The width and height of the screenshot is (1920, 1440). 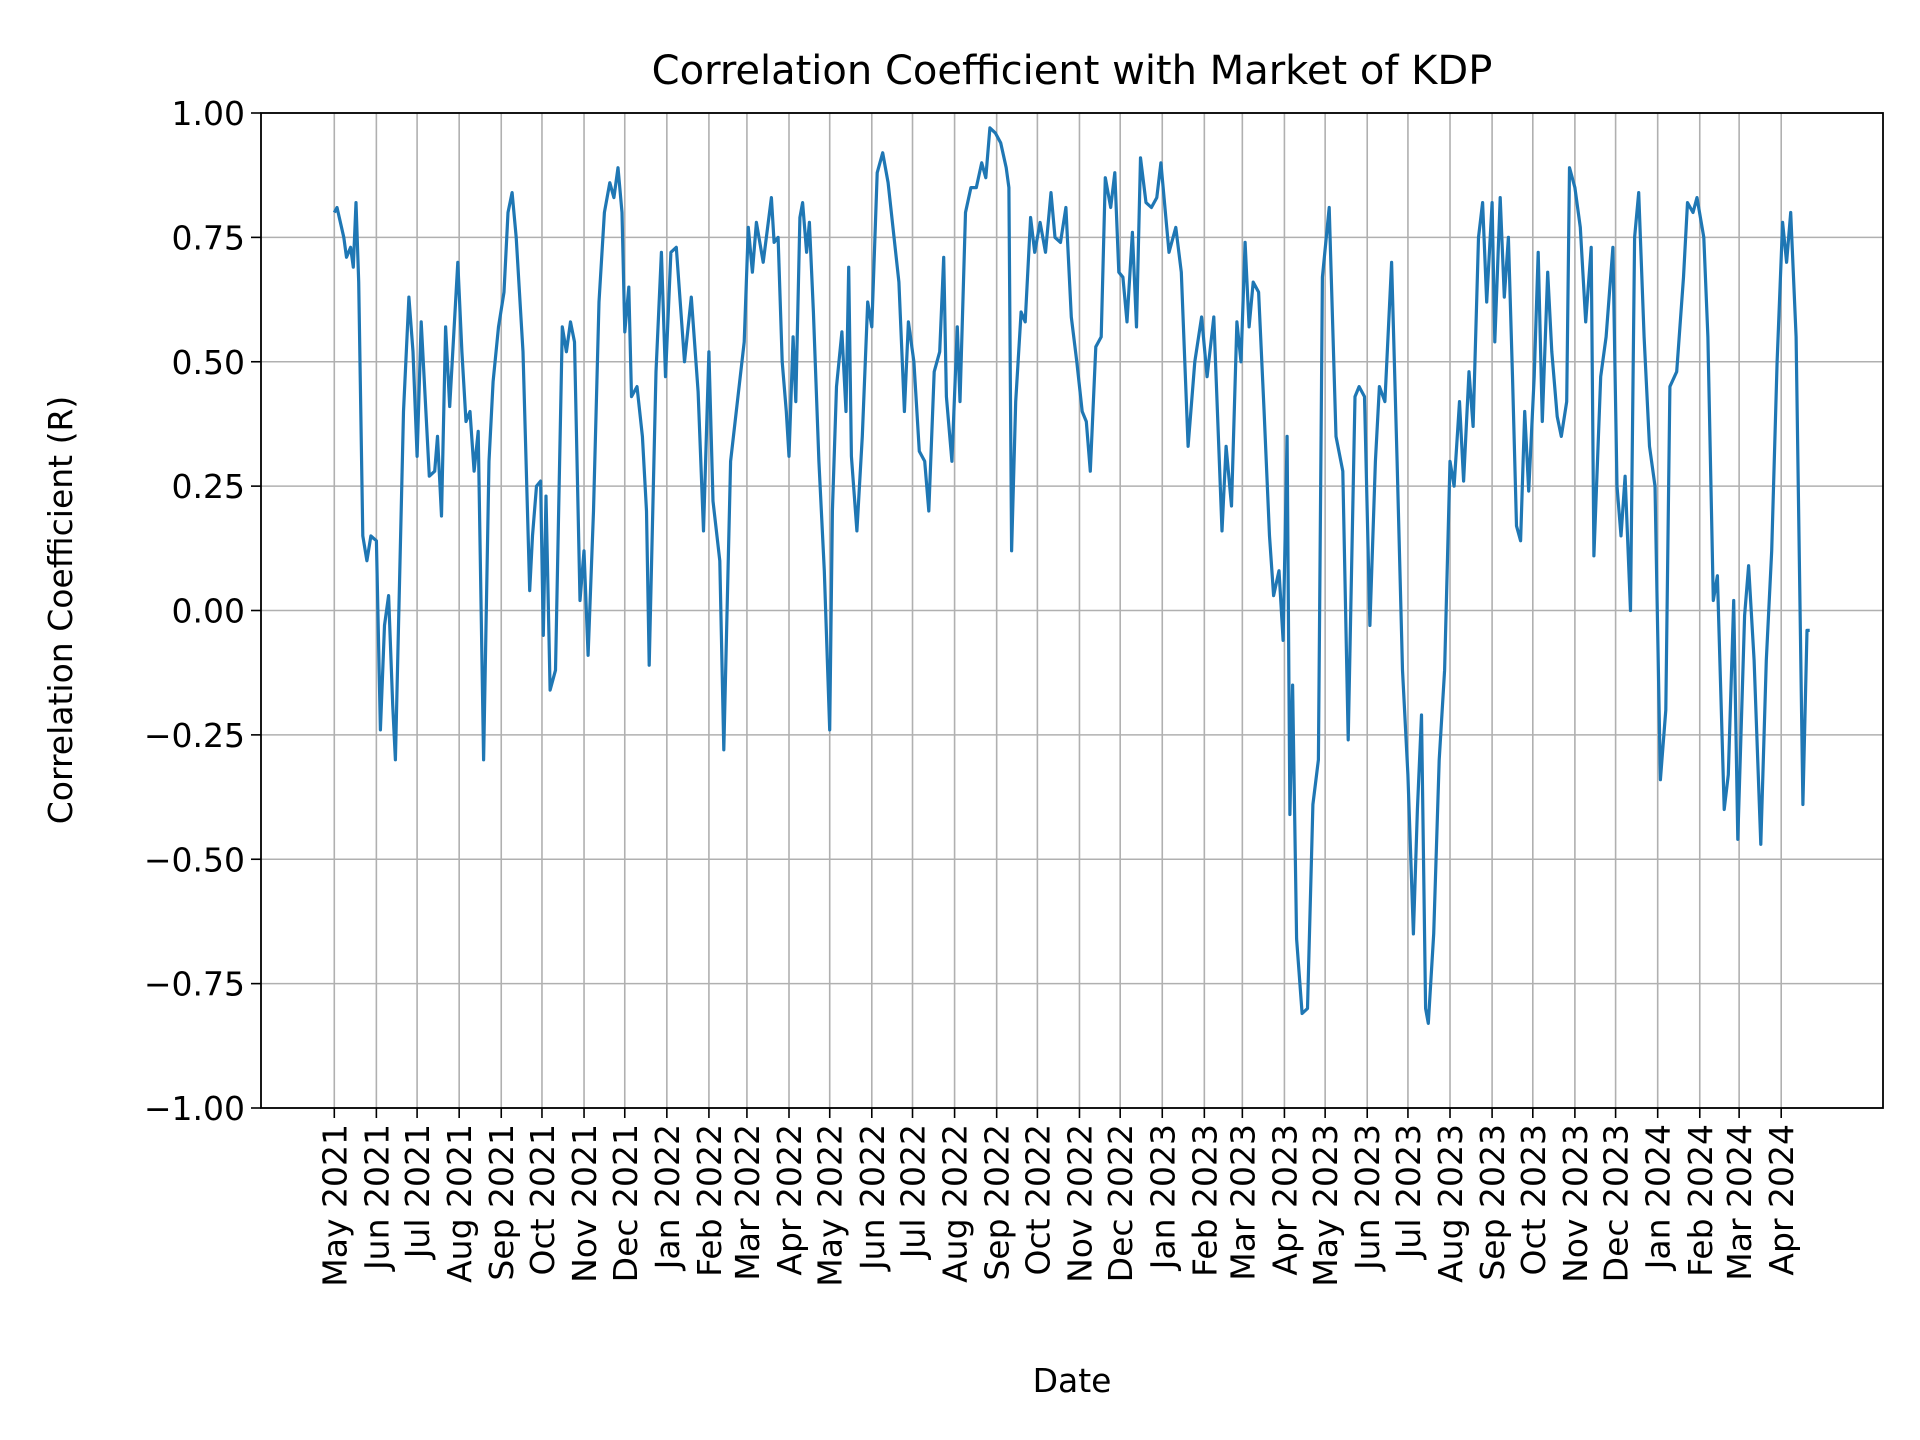 What do you see at coordinates (830, 1205) in the screenshot?
I see `x-tick-label: May 2022` at bounding box center [830, 1205].